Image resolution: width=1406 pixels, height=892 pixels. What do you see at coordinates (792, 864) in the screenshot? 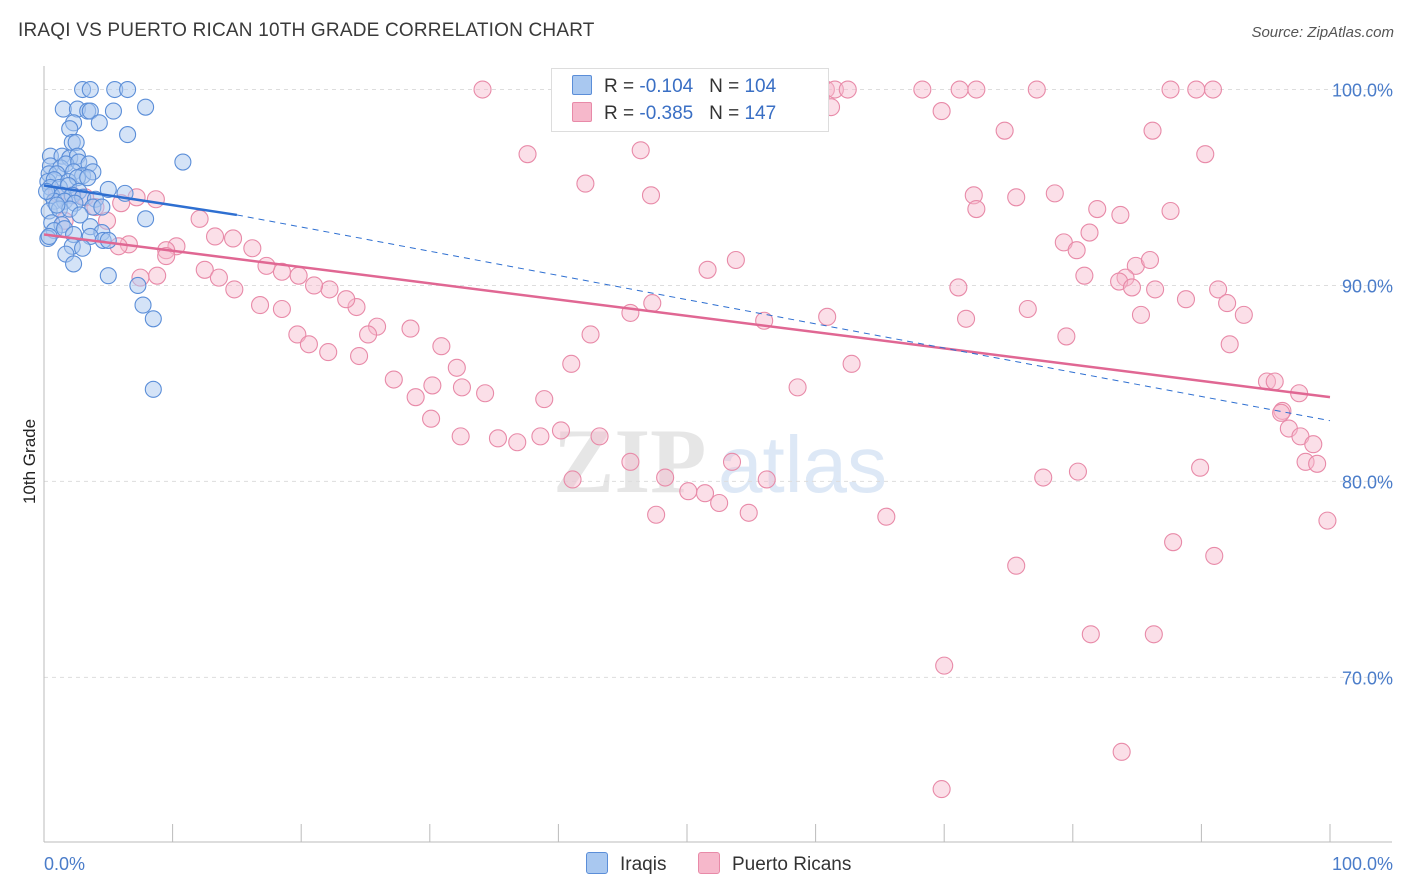
I see `bottom-puerto-ricans-label: Puerto Ricans` at bounding box center [792, 864].